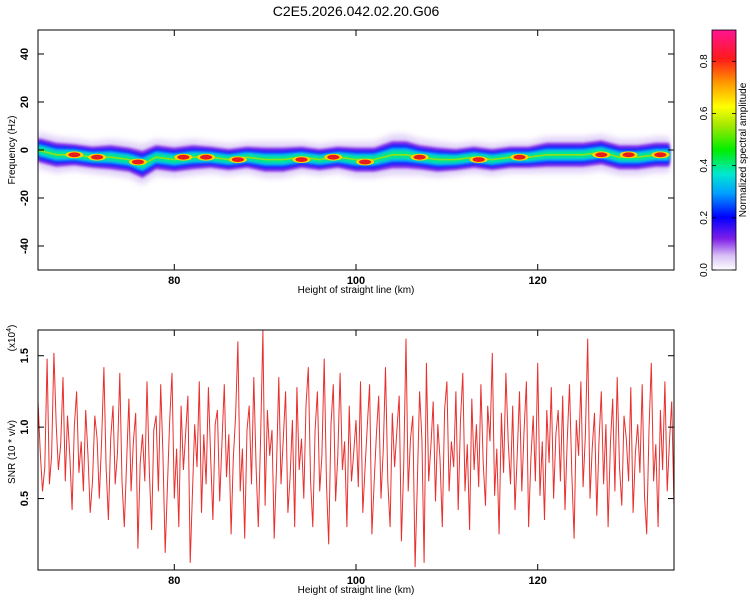 Image resolution: width=750 pixels, height=600 pixels. What do you see at coordinates (174, 281) in the screenshot?
I see `spectrogram-x-tick-label: 80` at bounding box center [174, 281].